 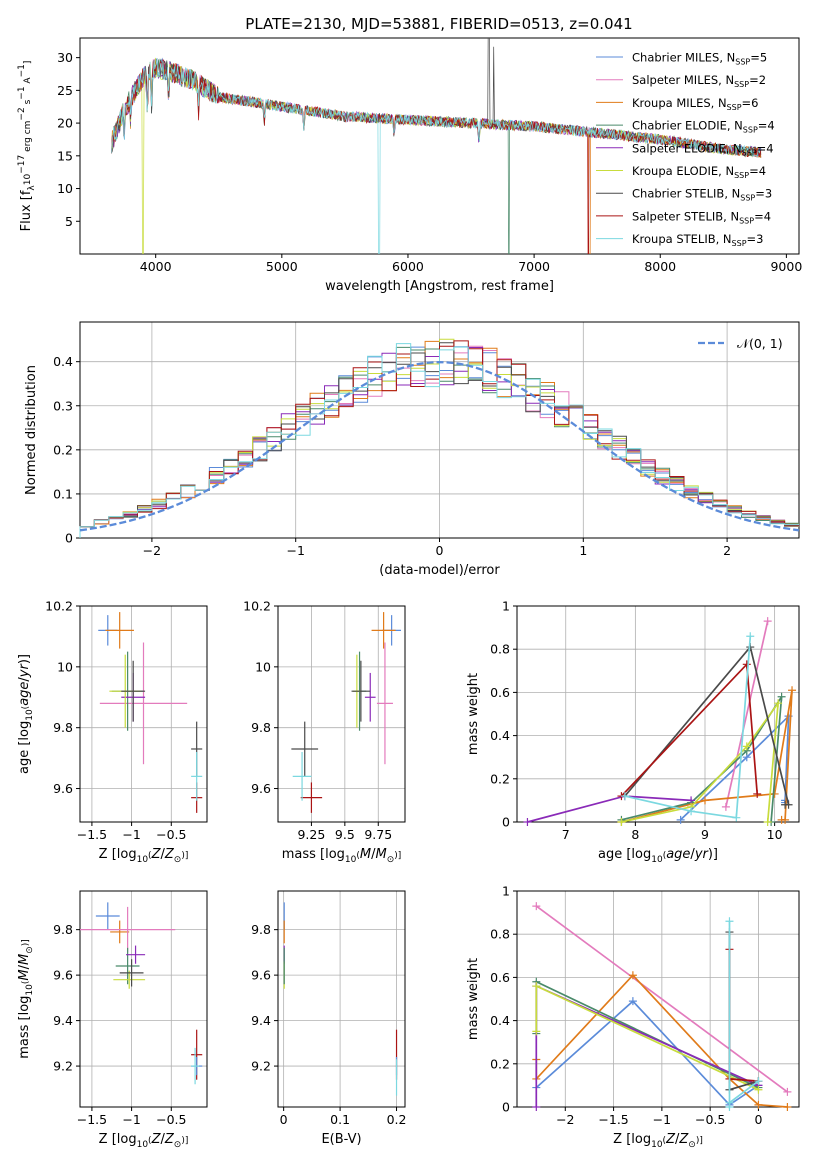 I want to click on legend-entry: Chabrier STELIB, NSSP=3, so click(x=702, y=195).